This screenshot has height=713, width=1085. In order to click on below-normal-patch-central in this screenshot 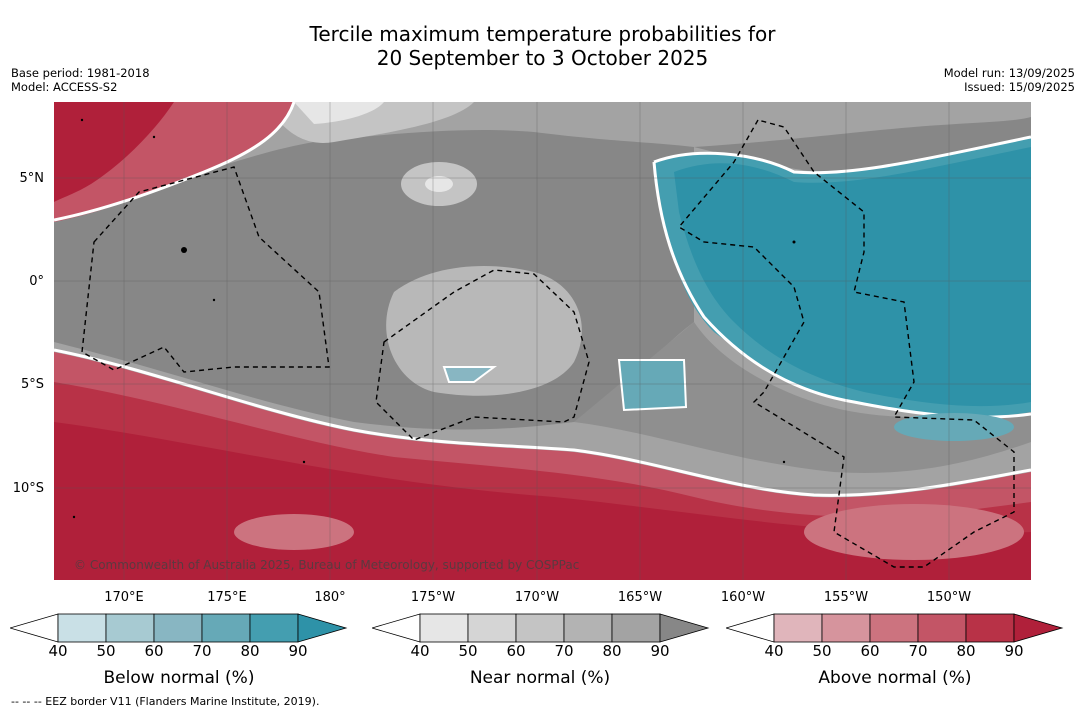, I will do `click(469, 374)`.